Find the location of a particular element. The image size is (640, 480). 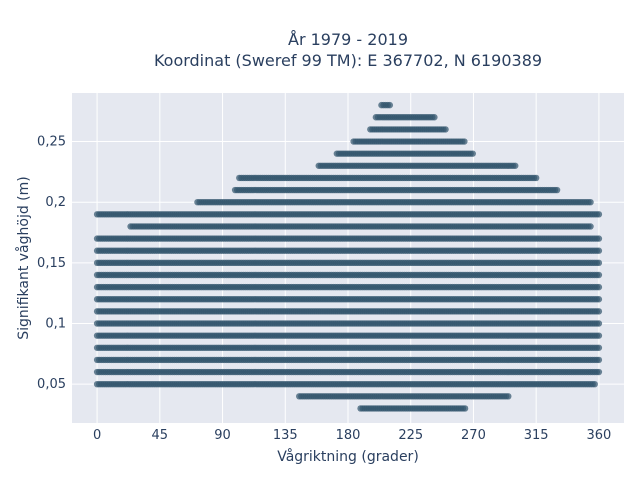

x-tick-label: 315 is located at coordinates (536, 435).